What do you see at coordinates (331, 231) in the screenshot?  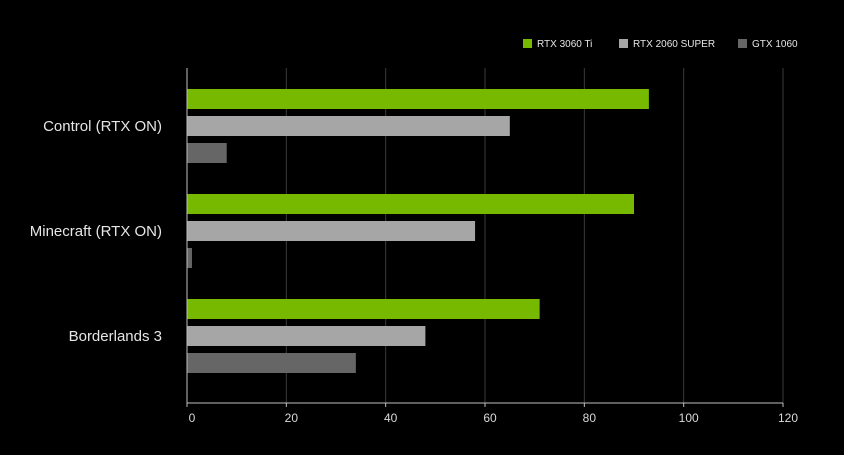 I see `bar-minecraft-rtx-on-rtx-2060-super` at bounding box center [331, 231].